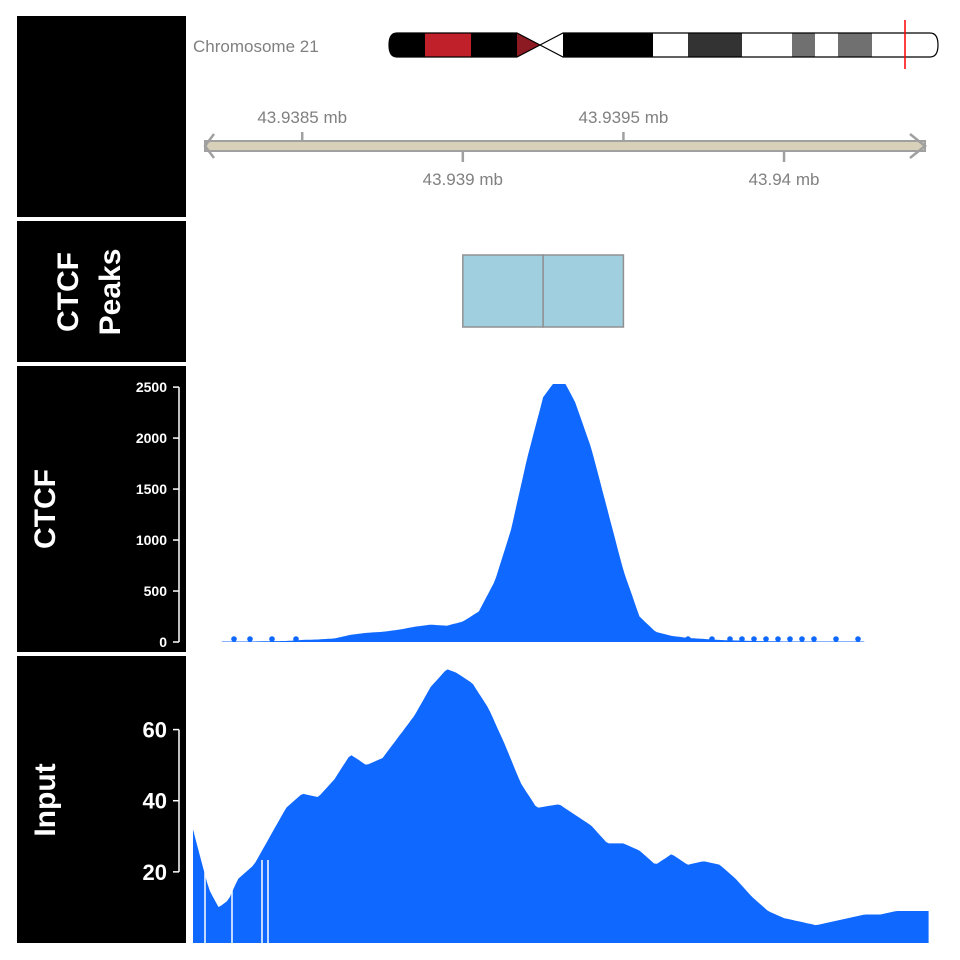 Image resolution: width=960 pixels, height=960 pixels. What do you see at coordinates (151, 387) in the screenshot?
I see `y-axis-tick-label: 2500` at bounding box center [151, 387].